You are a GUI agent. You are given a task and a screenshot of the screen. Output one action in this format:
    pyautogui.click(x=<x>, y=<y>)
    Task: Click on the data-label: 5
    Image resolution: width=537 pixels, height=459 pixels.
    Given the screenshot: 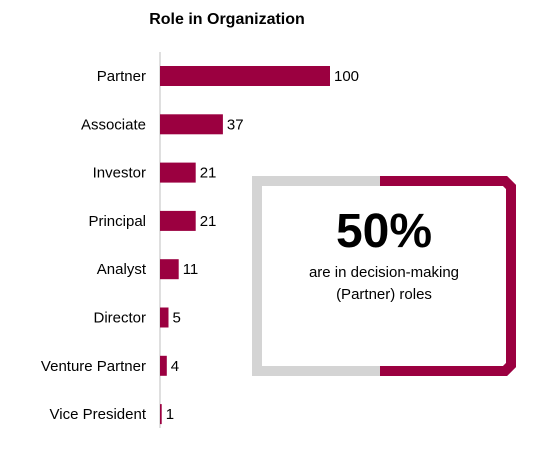 What is the action you would take?
    pyautogui.click(x=177, y=318)
    